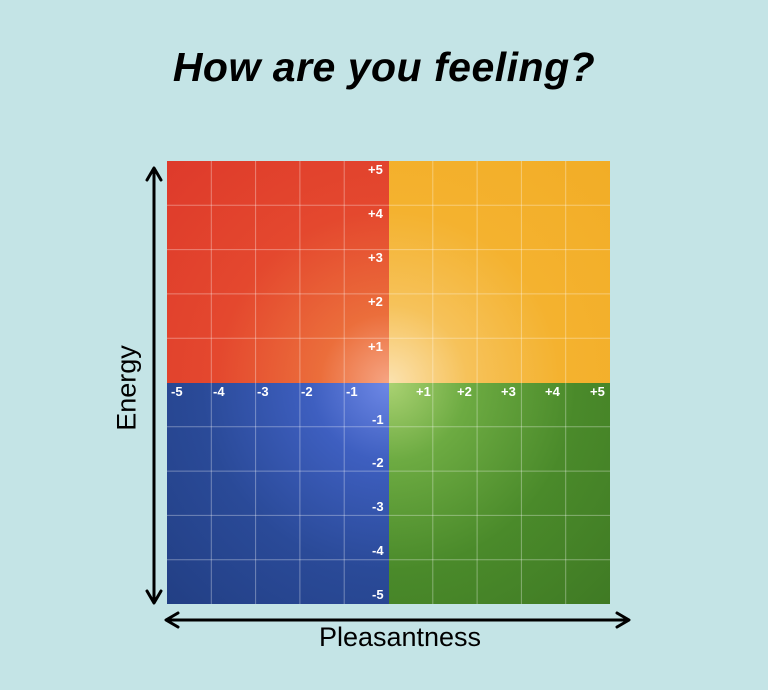 The image size is (768, 690). I want to click on pleasantness-axis-label: Pleasantness, so click(400, 637).